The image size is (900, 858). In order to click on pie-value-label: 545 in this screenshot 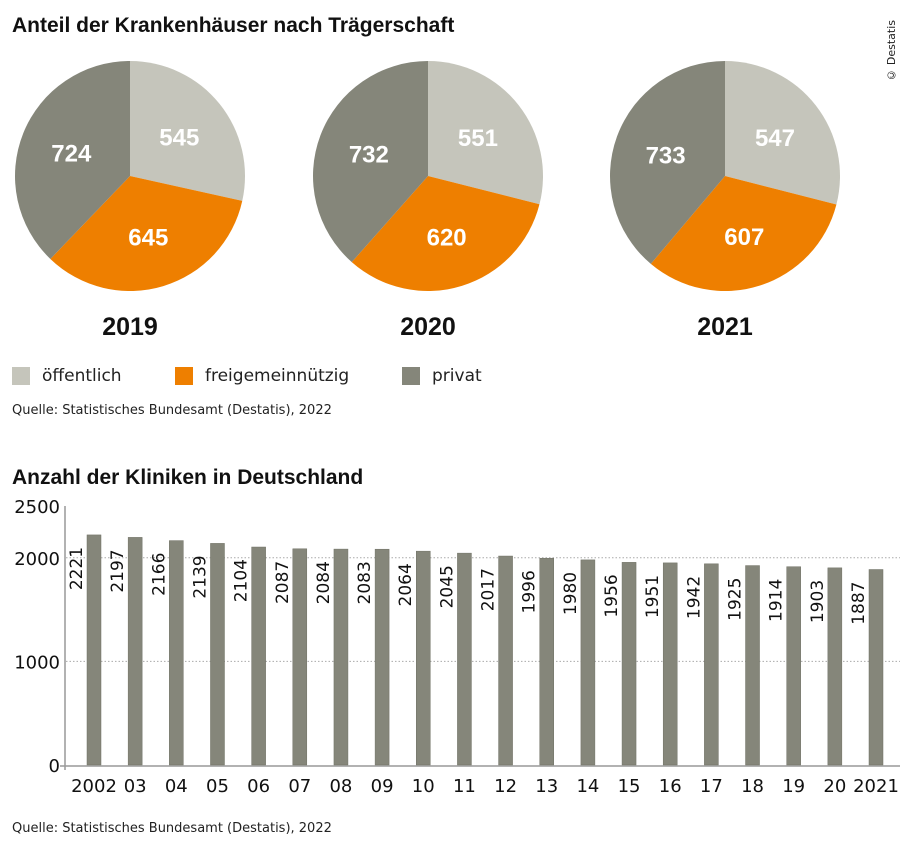, I will do `click(179, 137)`.